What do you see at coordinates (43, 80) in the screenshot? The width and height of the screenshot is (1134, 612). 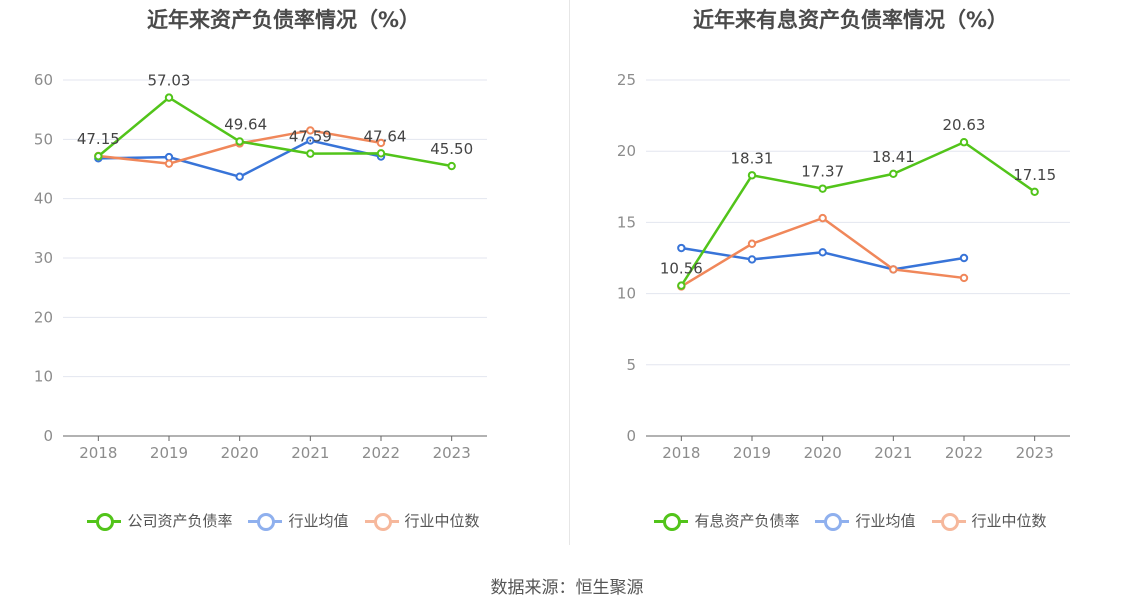 I see `y-tick-label: 60` at bounding box center [43, 80].